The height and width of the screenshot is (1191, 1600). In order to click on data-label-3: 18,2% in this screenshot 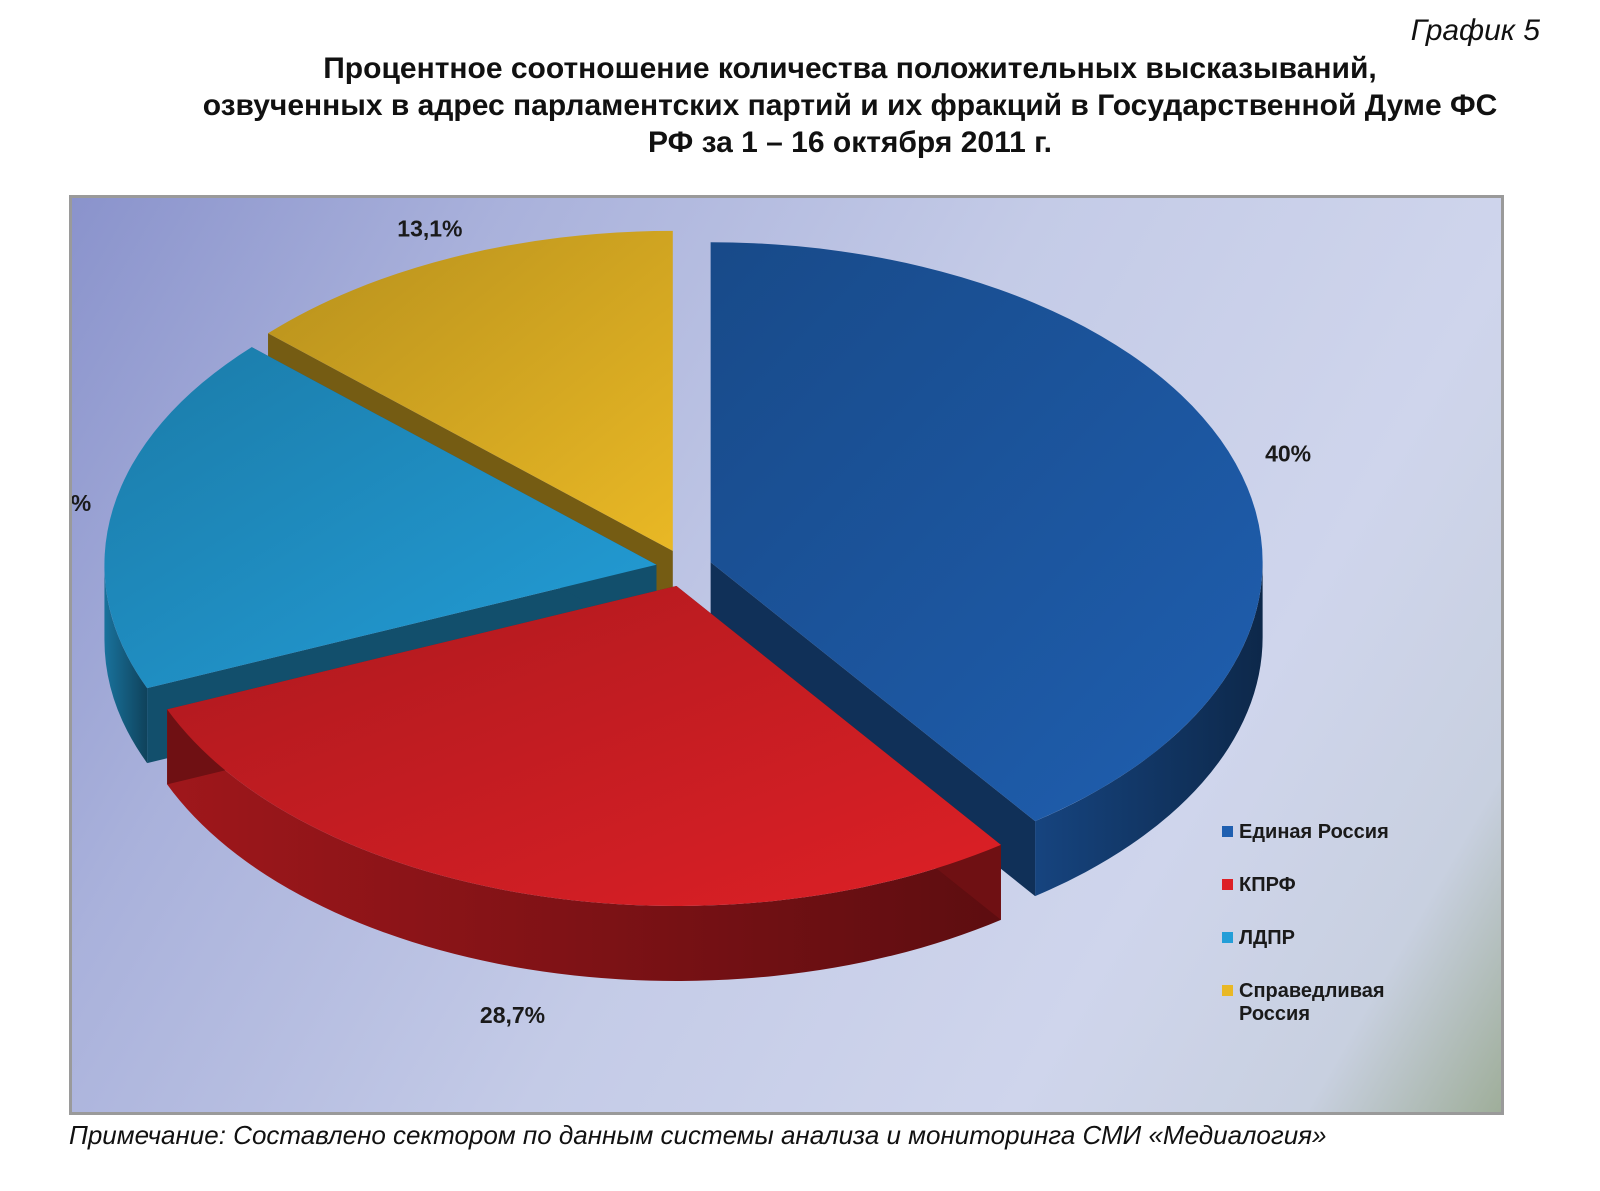, I will do `click(81, 503)`.